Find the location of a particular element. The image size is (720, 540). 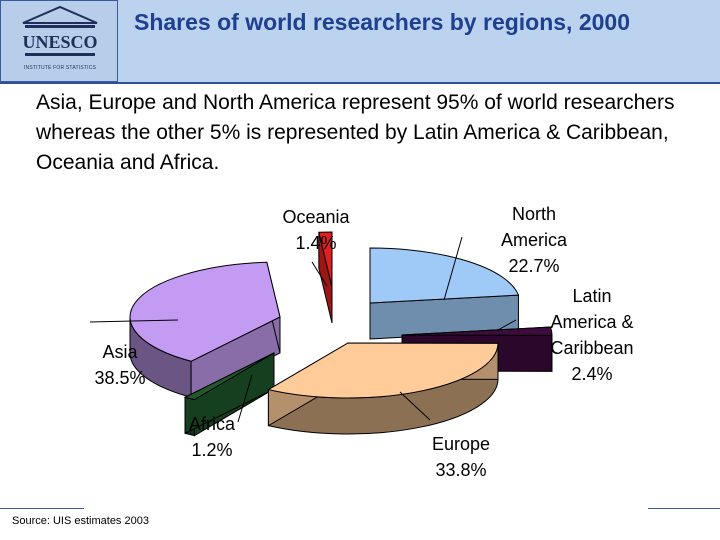

logo-text: UNESCO is located at coordinates (59, 42).